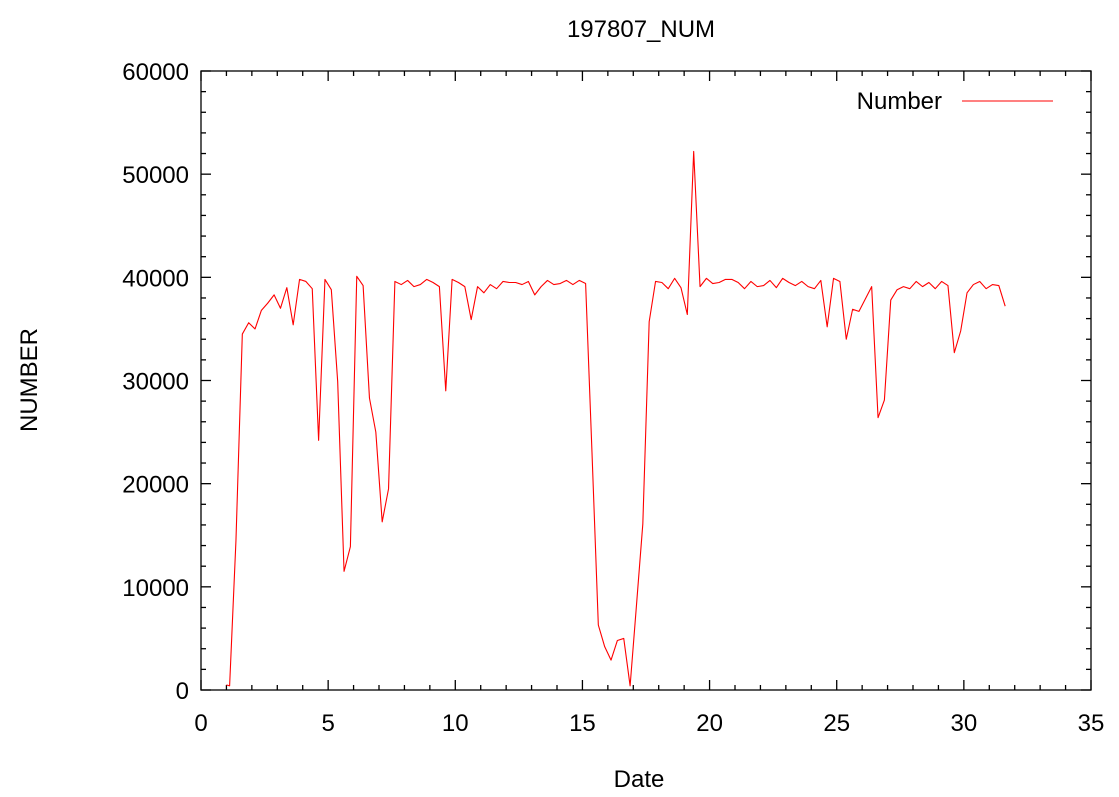 Image resolution: width=1119 pixels, height=797 pixels. I want to click on x-tick-label: 20, so click(709, 723).